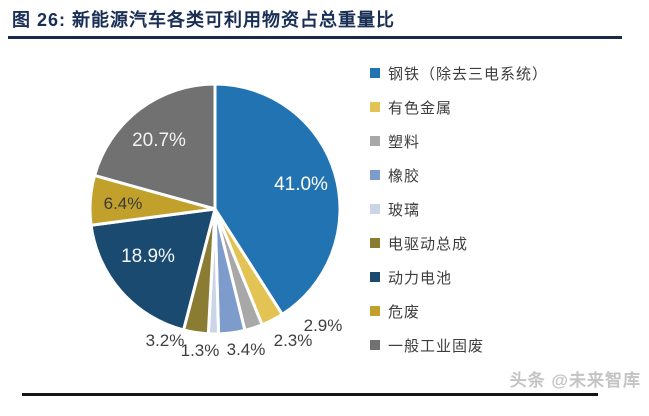 This screenshot has width=649, height=416. I want to click on legend-item: 电驱动总成, so click(506, 243).